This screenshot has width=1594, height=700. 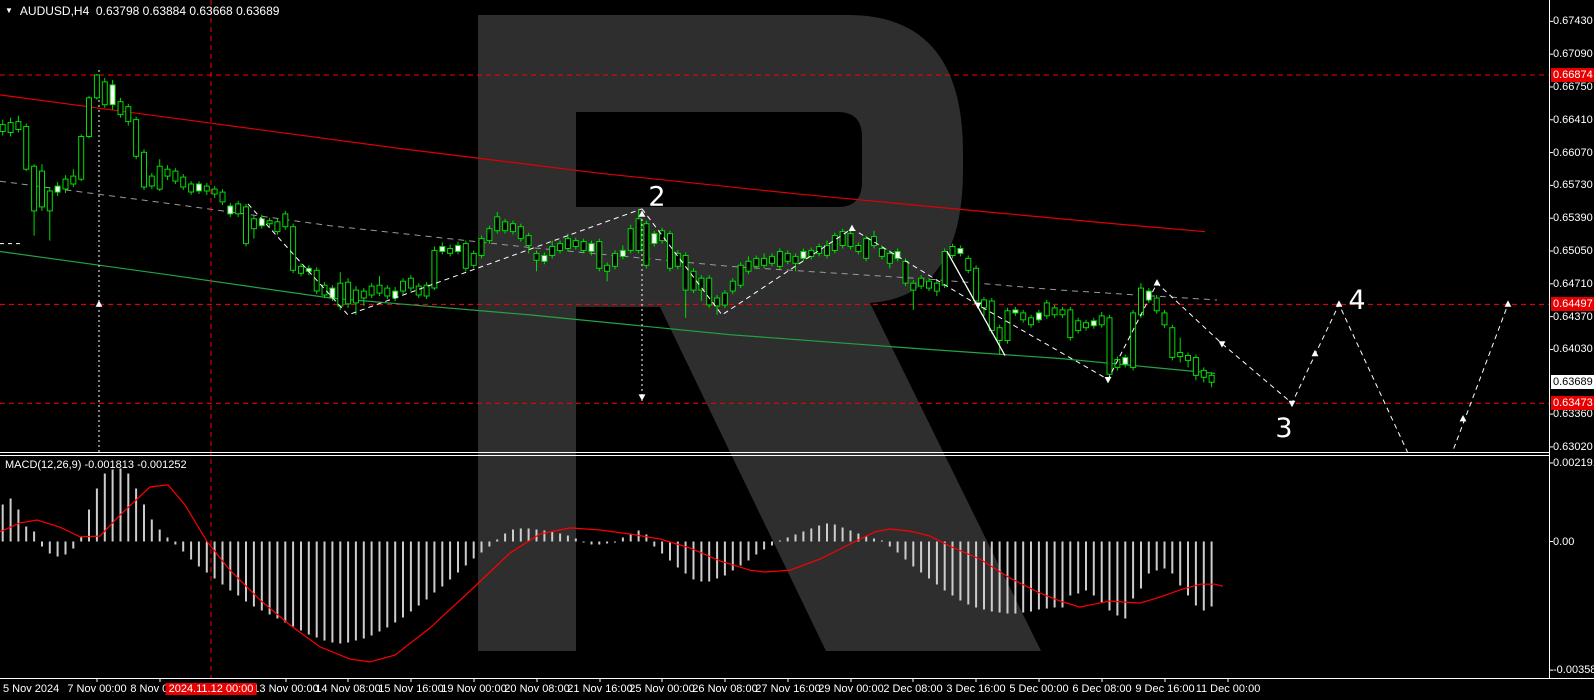 What do you see at coordinates (1228, 689) in the screenshot?
I see `time-axis-label: 11 Dec 00:00` at bounding box center [1228, 689].